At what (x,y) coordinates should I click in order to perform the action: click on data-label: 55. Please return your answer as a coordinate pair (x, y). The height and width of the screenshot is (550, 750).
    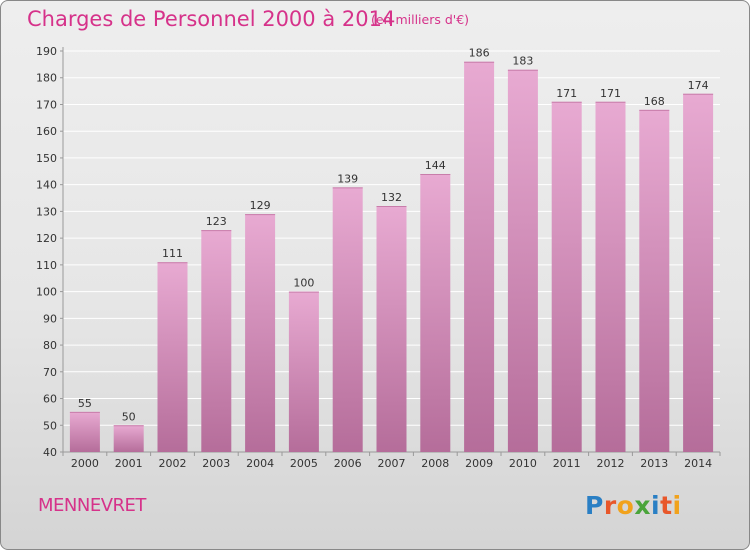
    Looking at the image, I should click on (85, 403).